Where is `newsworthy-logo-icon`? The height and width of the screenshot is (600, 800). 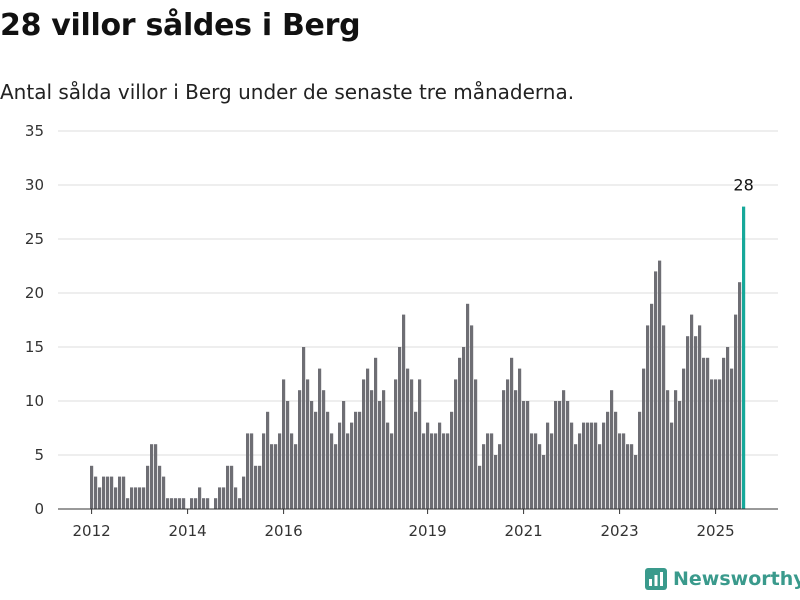
newsworthy-logo-icon is located at coordinates (656, 579).